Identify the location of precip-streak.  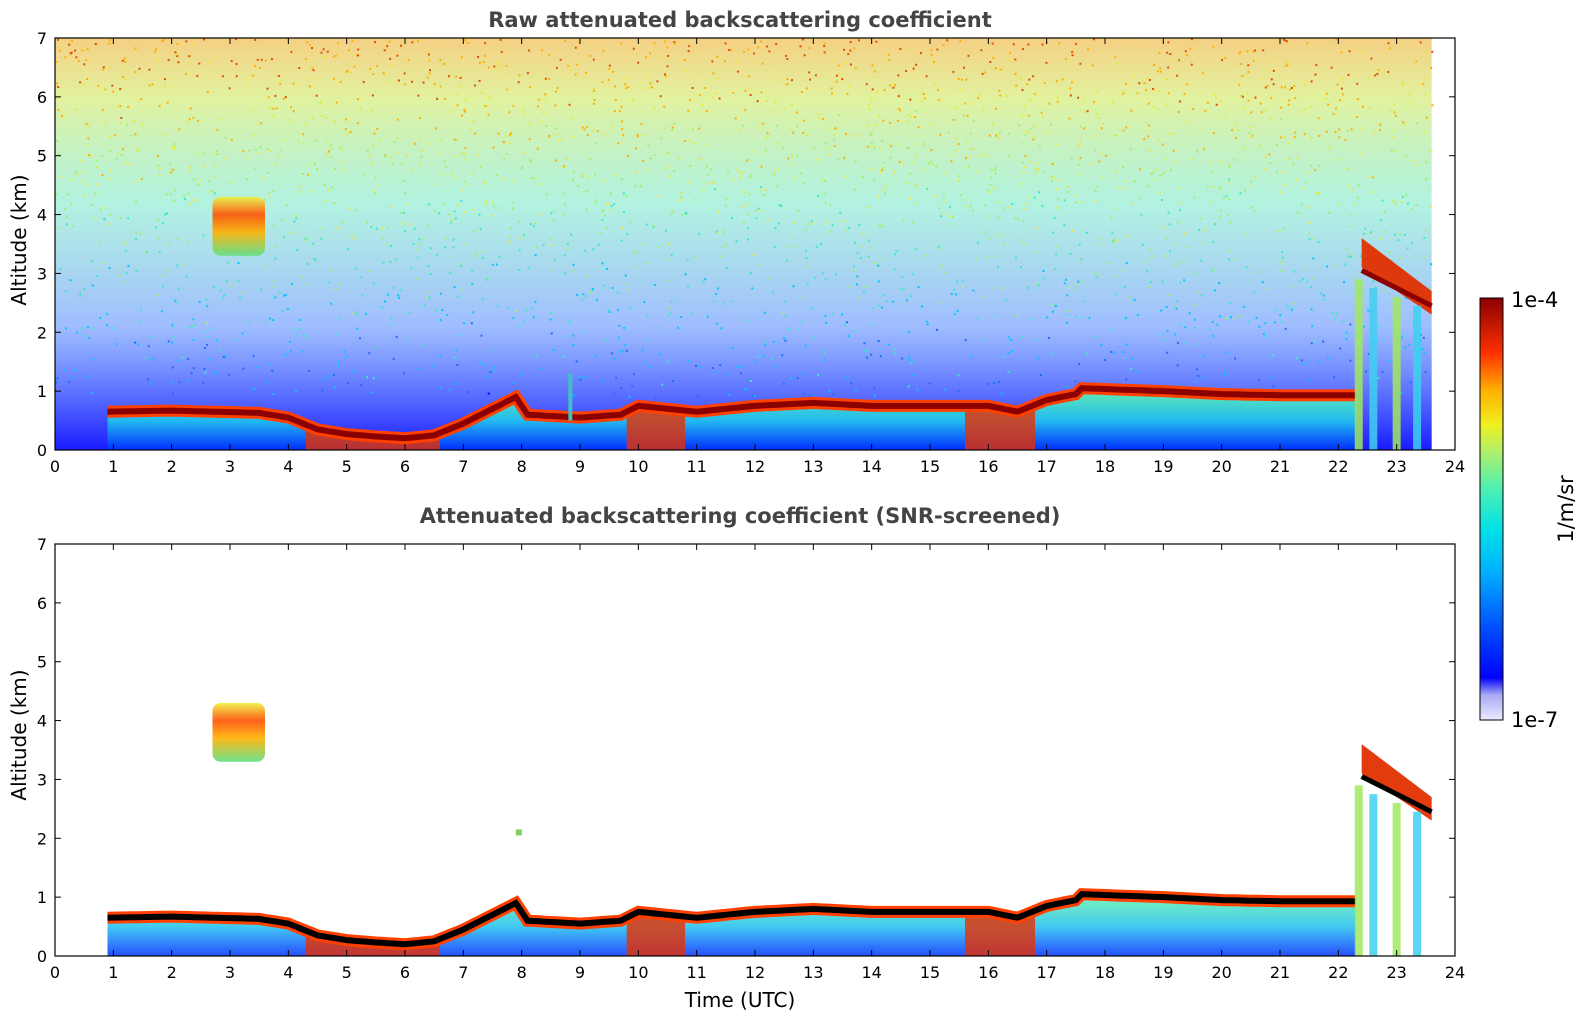
(1373, 875).